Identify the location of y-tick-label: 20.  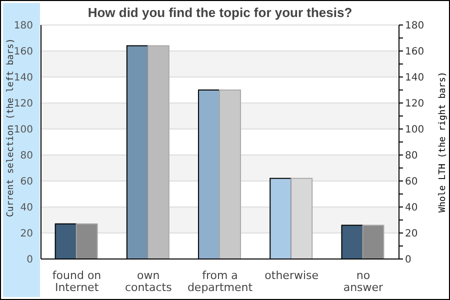
(26, 234).